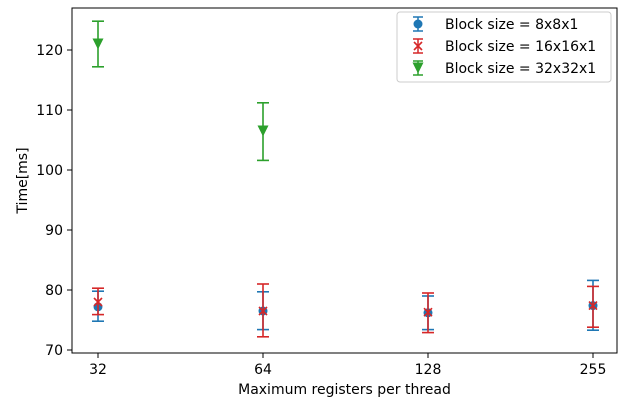  Describe the element at coordinates (347, 365) in the screenshot. I see `x-axis-ticks: 32 64 128 255` at that location.